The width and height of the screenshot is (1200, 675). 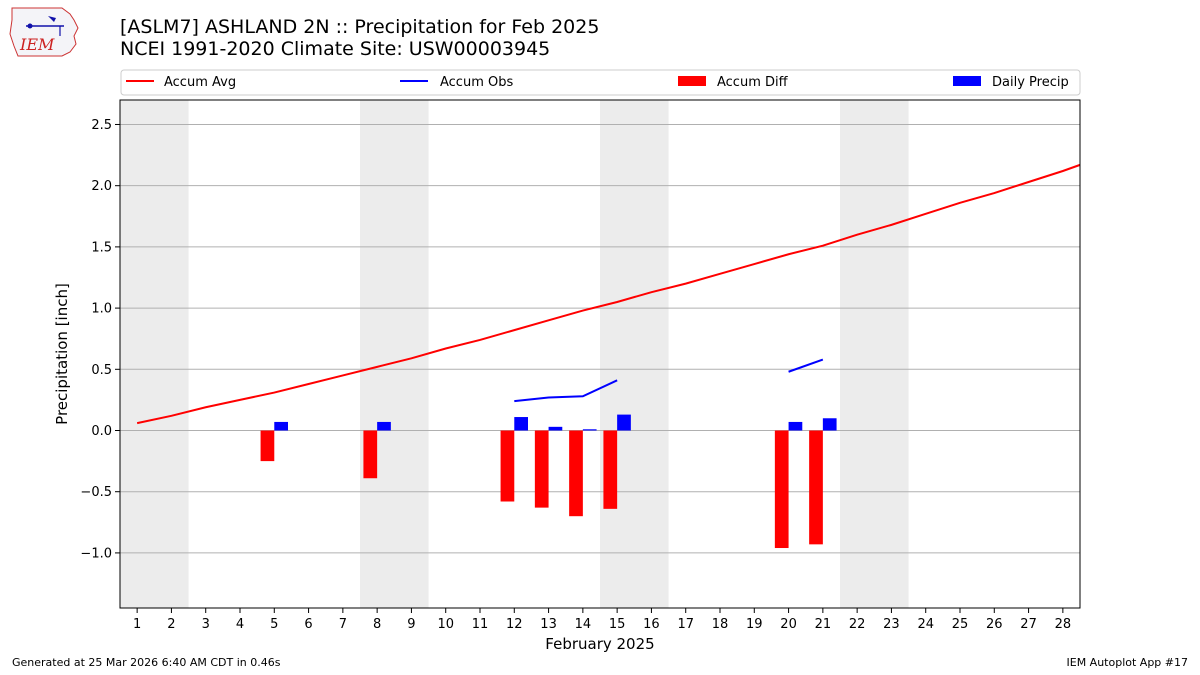 What do you see at coordinates (44, 32) in the screenshot?
I see `iem-logo: IEM` at bounding box center [44, 32].